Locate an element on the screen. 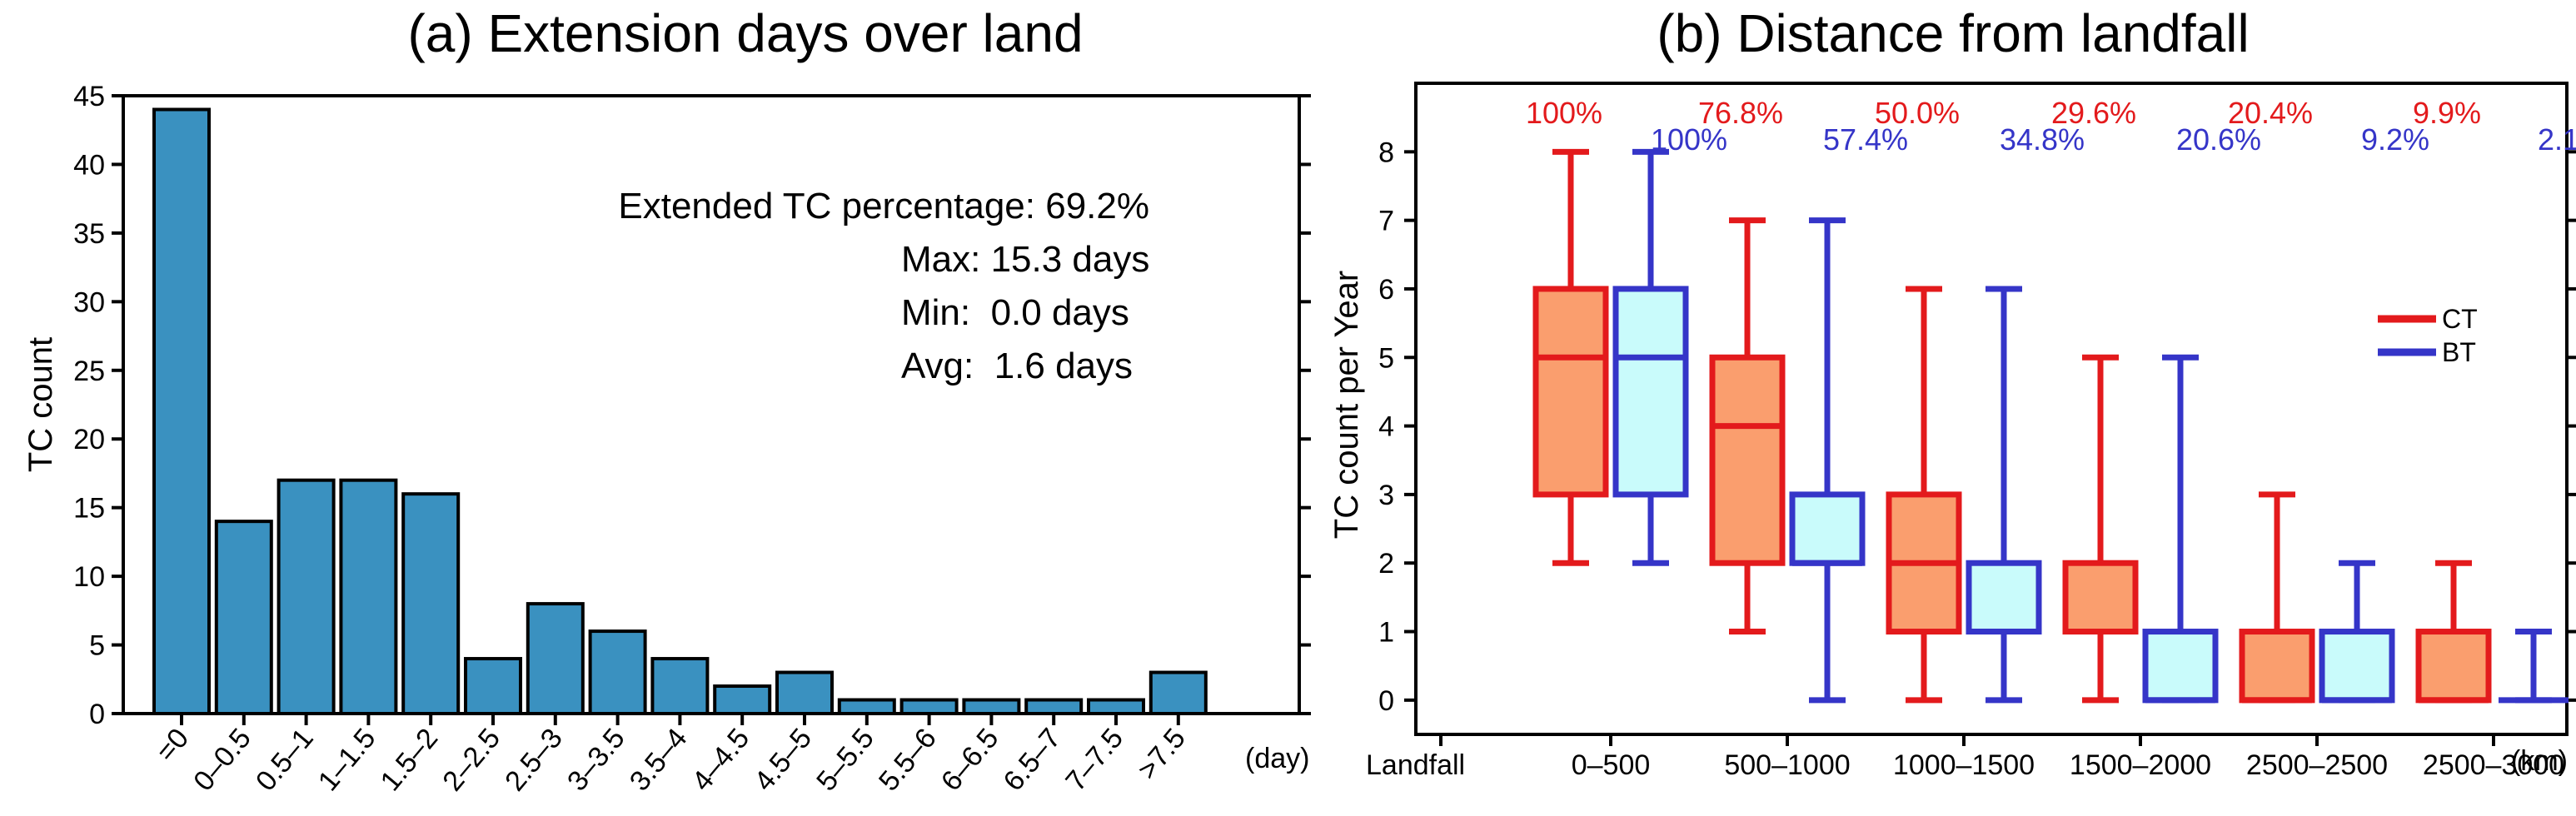 This screenshot has height=816, width=2576. panel-b-xtick-label: Landfall is located at coordinates (1415, 765).